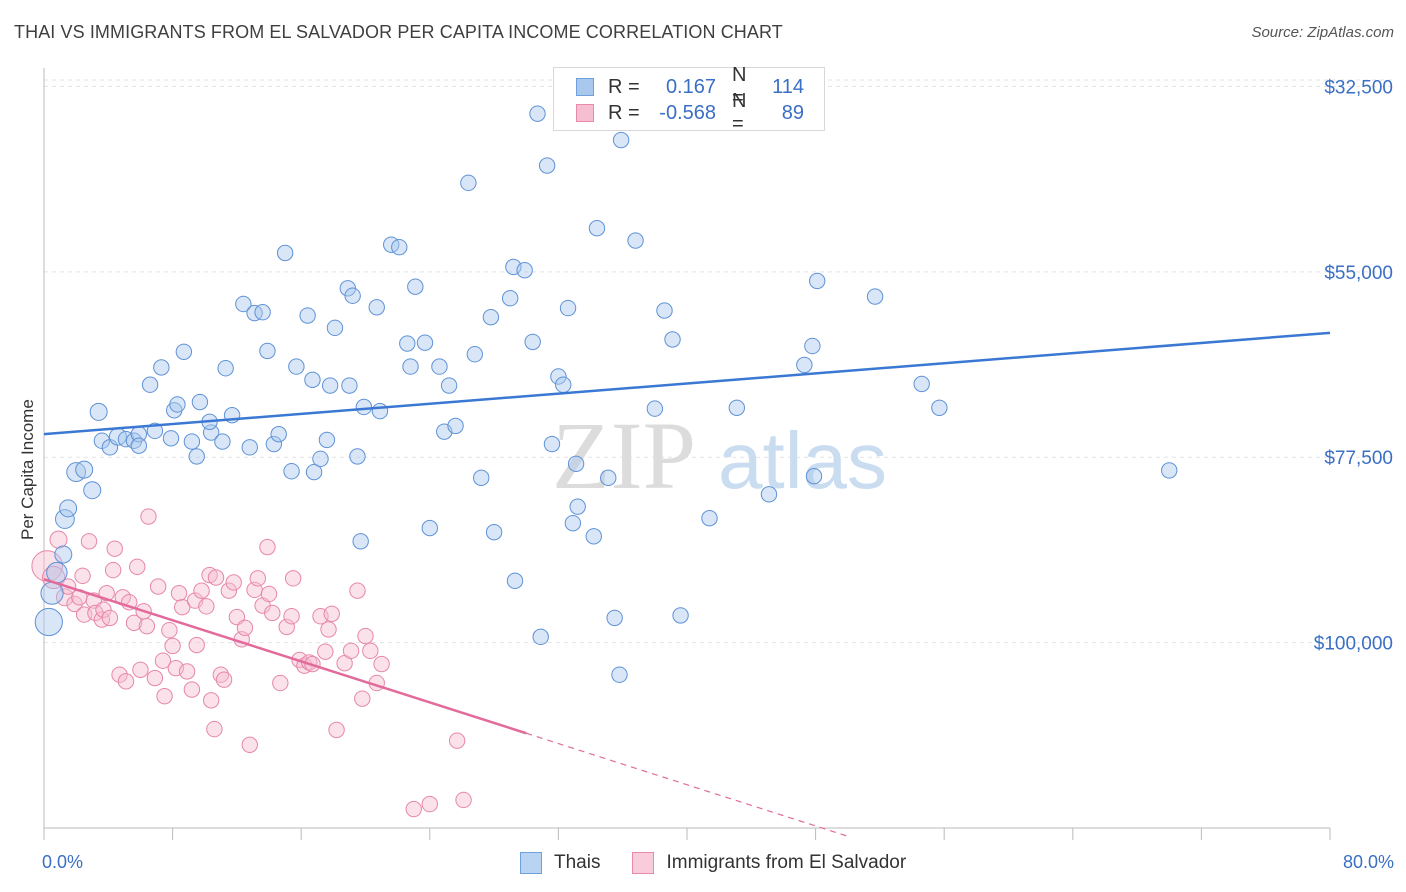 Image resolution: width=1406 pixels, height=892 pixels. I want to click on salvador-trend-line, so click(285, 656).